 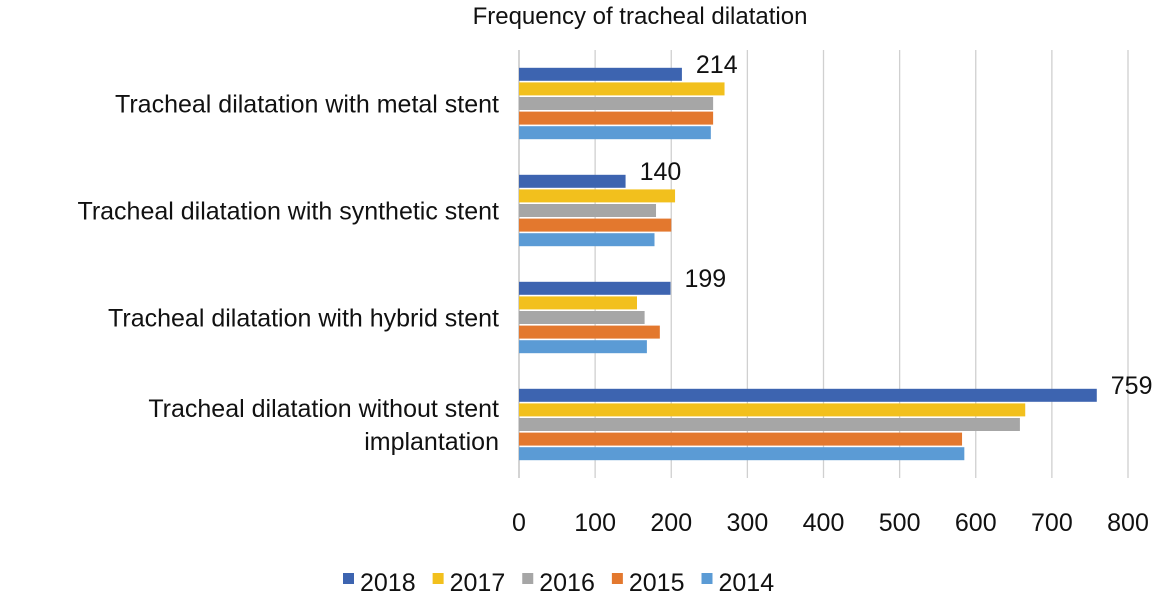 What do you see at coordinates (640, 16) in the screenshot?
I see `chart-title: Frequency of tracheal dilatation` at bounding box center [640, 16].